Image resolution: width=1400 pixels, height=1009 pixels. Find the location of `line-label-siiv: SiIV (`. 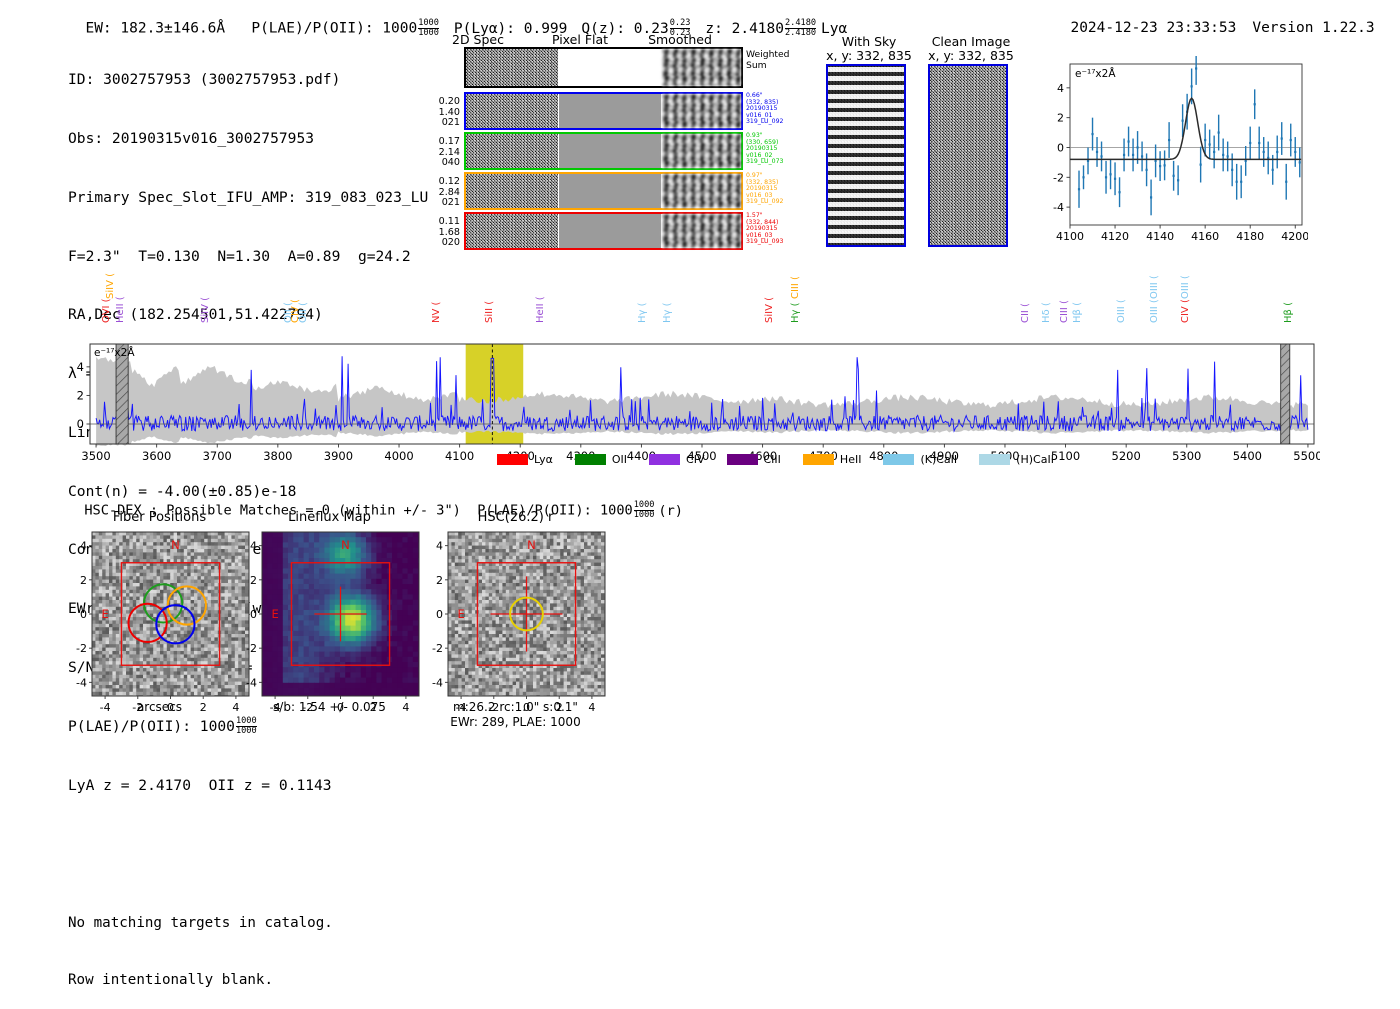

line-label-siiv: SiIV ( is located at coordinates (769, 310).